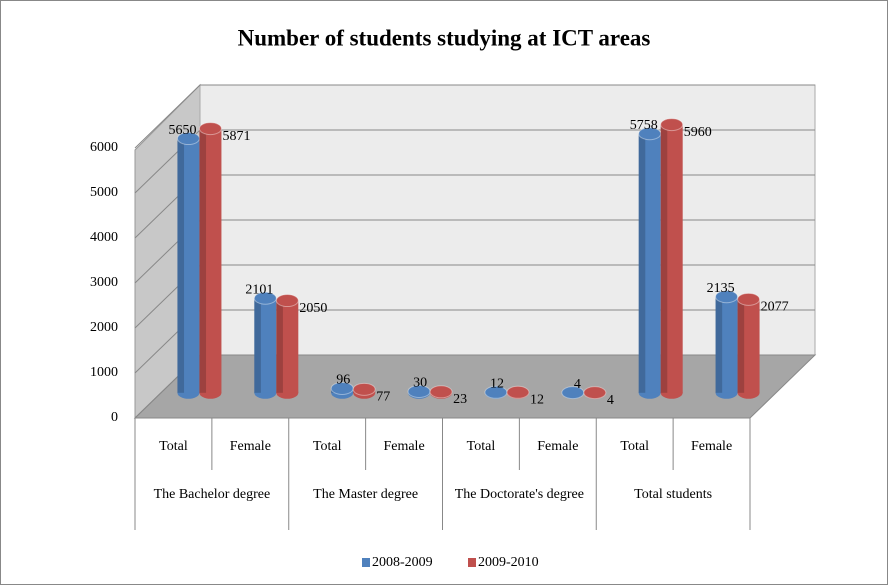 The height and width of the screenshot is (585, 888). Describe the element at coordinates (104, 192) in the screenshot. I see `y-tick-label: 5000` at that location.